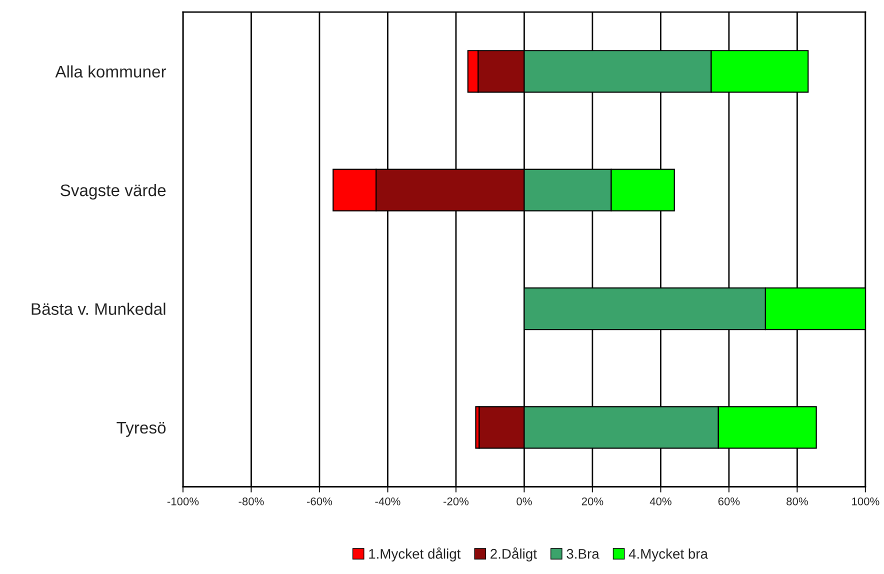 This screenshot has height=574, width=884. What do you see at coordinates (866, 501) in the screenshot?
I see `x-tick-label: 100%` at bounding box center [866, 501].